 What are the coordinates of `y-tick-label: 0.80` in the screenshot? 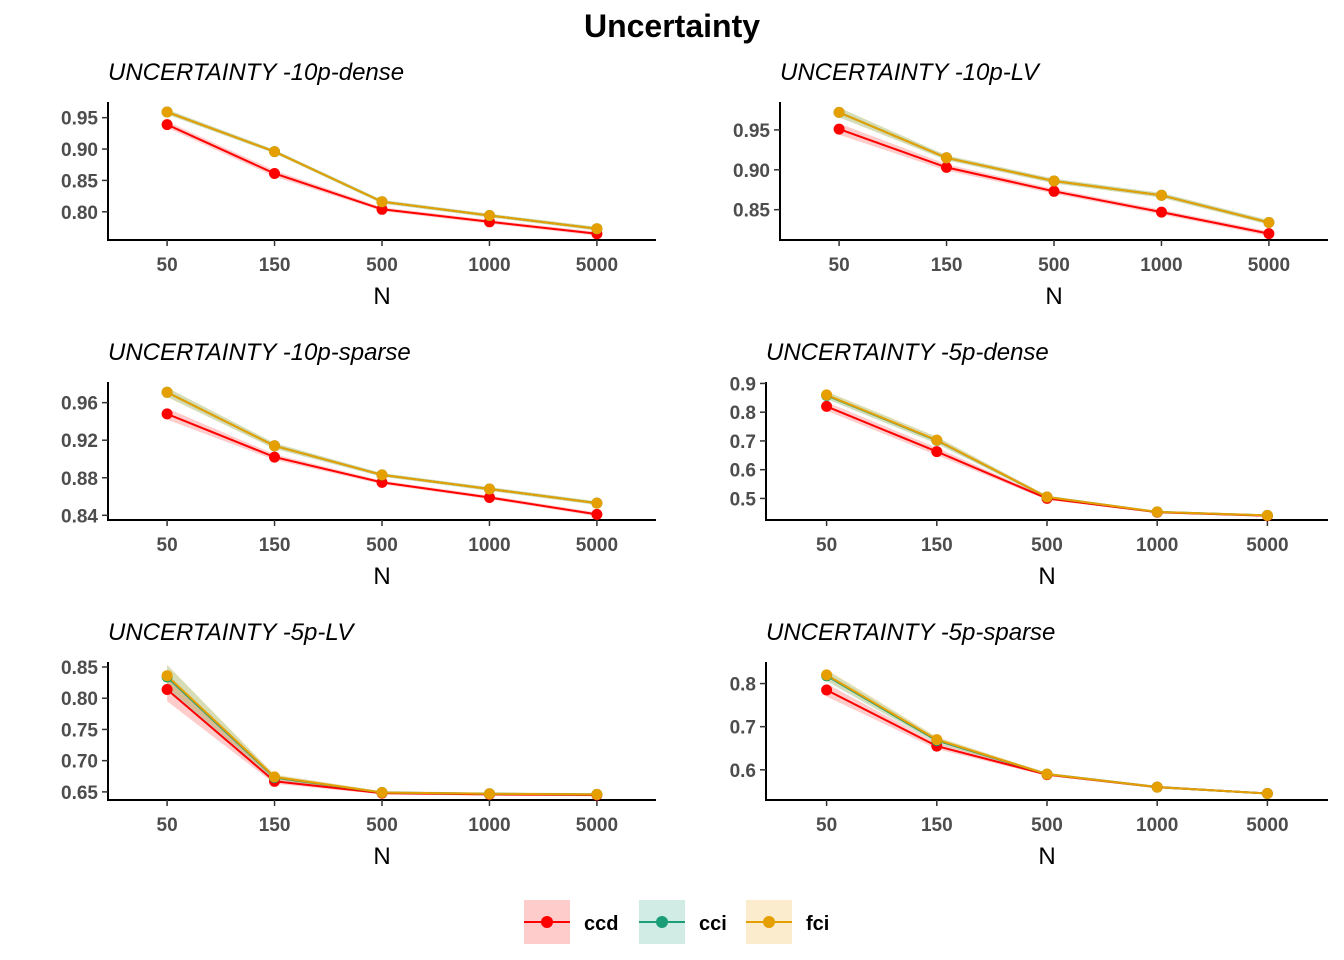 It's located at (79, 699).